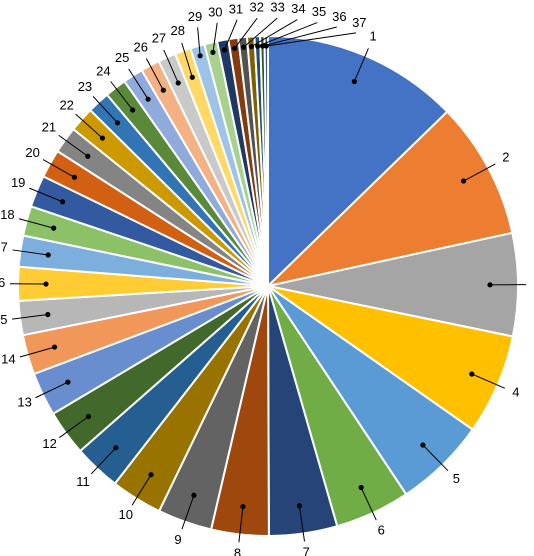 The image size is (534, 556). I want to click on slice-label: 29, so click(195, 16).